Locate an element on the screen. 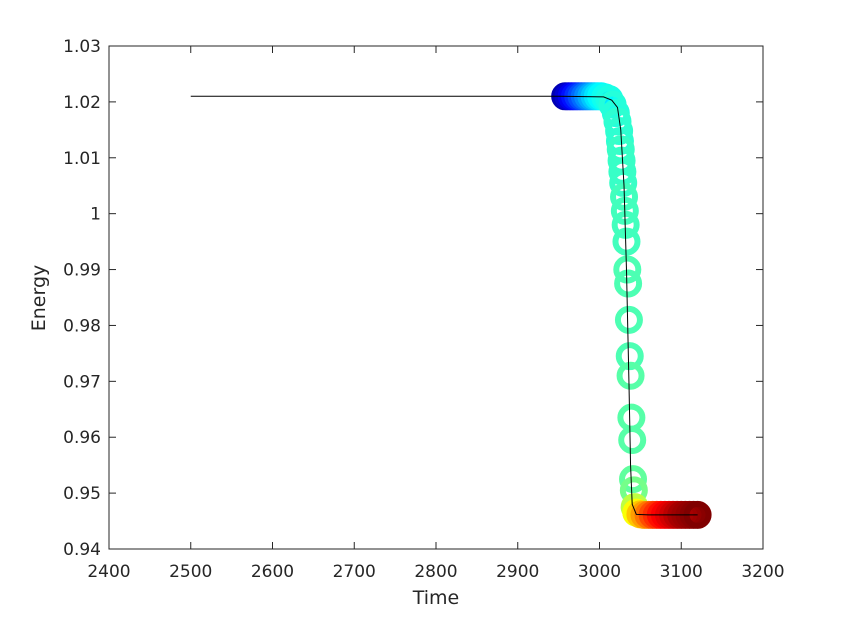 The height and width of the screenshot is (618, 844). y-tick-label: 0.94 is located at coordinates (82, 550).